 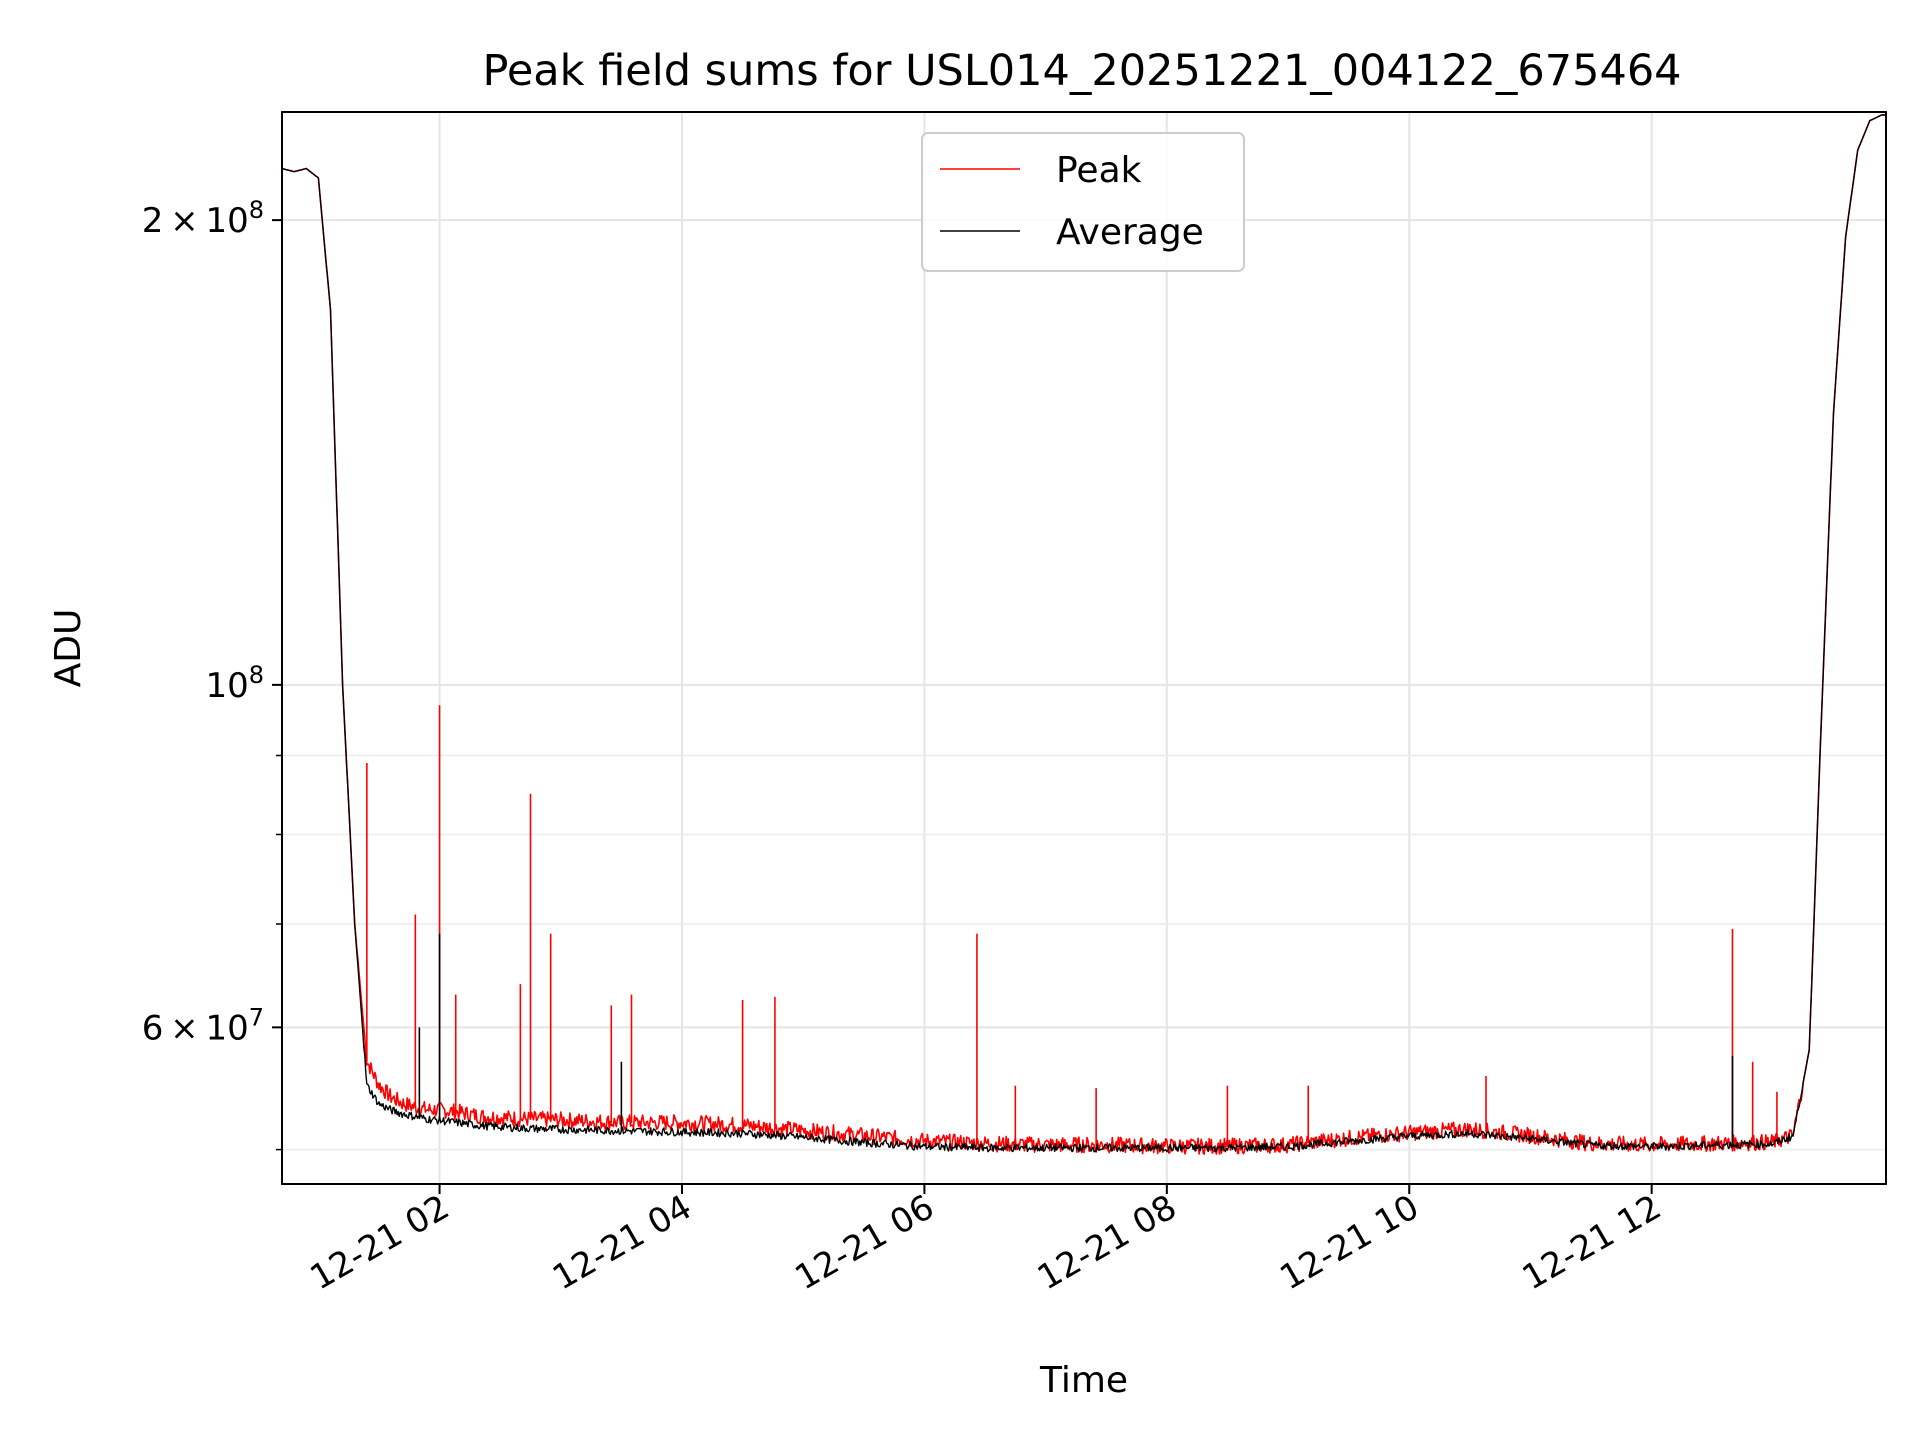 What do you see at coordinates (1130, 232) in the screenshot?
I see `legend-label-average: Average` at bounding box center [1130, 232].